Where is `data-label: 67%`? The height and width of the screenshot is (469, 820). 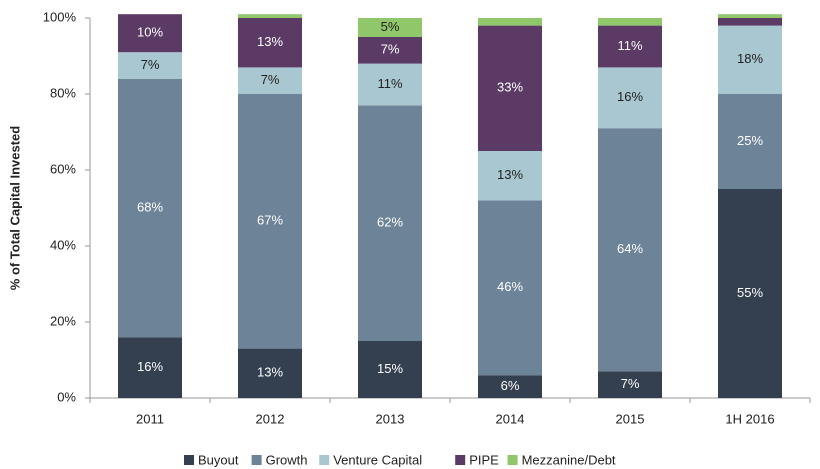
data-label: 67% is located at coordinates (270, 220).